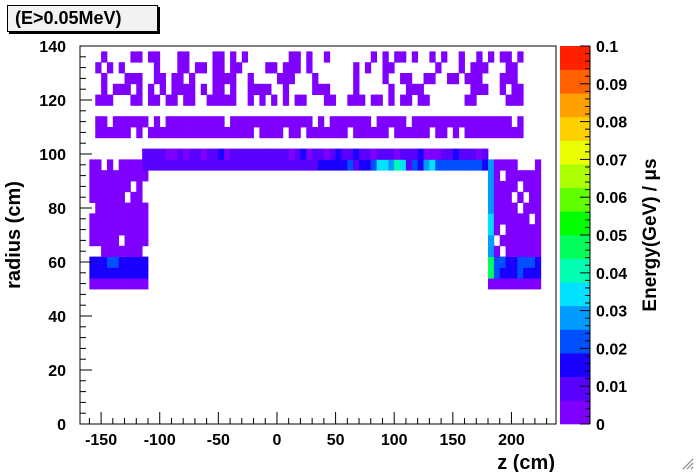 The image size is (696, 472). I want to click on y-tick-label: 140, so click(52, 47).